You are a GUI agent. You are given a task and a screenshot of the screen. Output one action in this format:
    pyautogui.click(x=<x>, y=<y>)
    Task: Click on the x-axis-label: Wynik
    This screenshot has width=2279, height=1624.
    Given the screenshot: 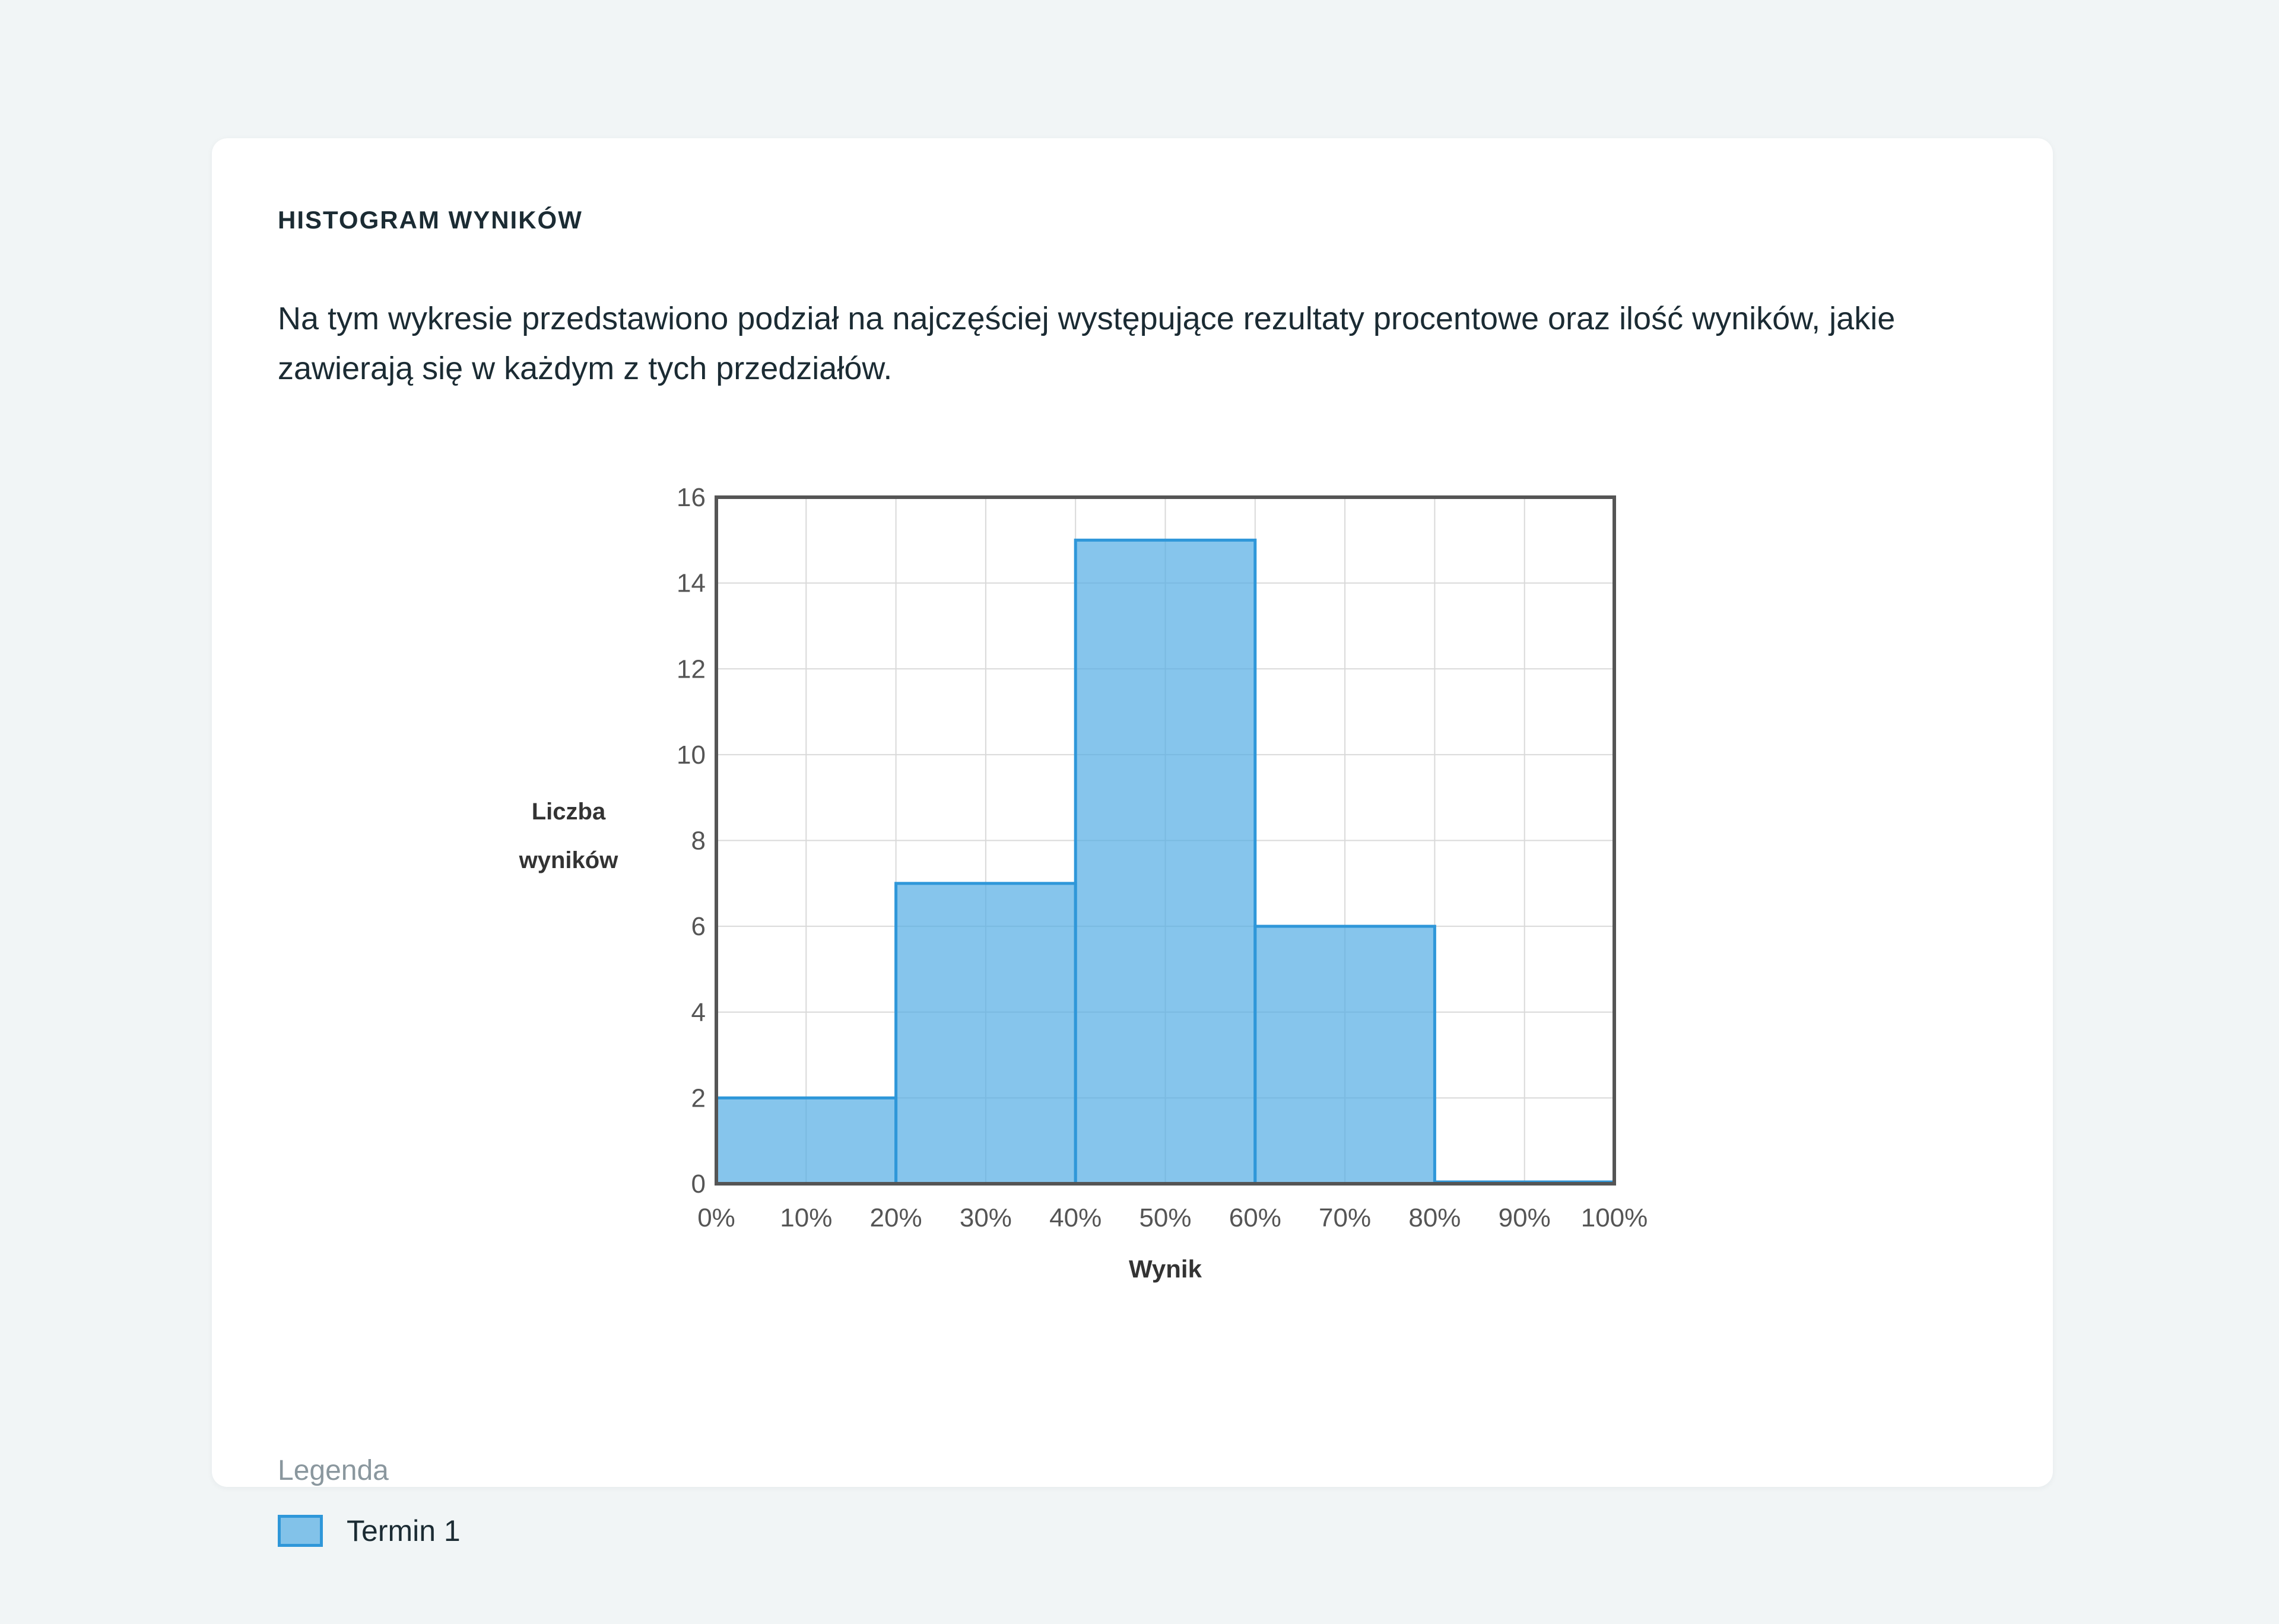 What is the action you would take?
    pyautogui.click(x=1165, y=1269)
    